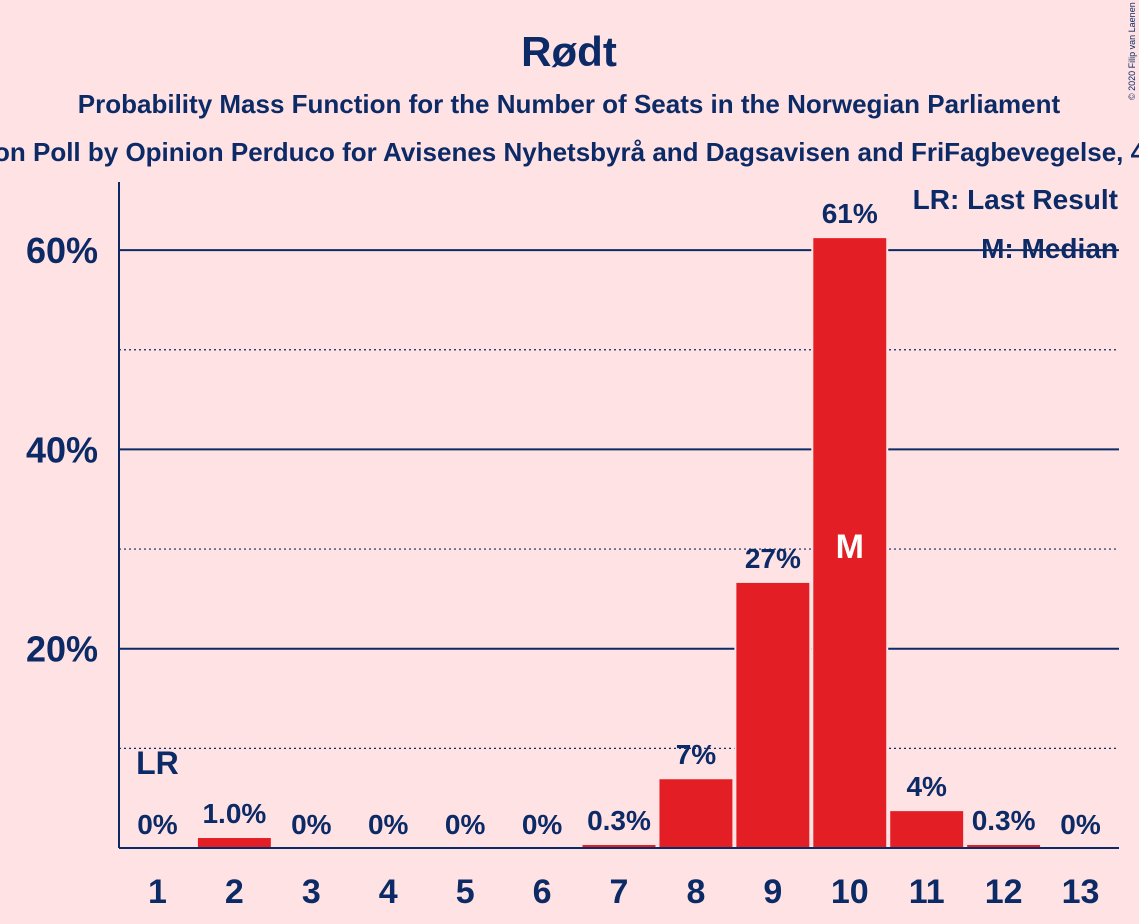 The height and width of the screenshot is (924, 1139). Describe the element at coordinates (234, 813) in the screenshot. I see `value-label: 1.0%` at that location.